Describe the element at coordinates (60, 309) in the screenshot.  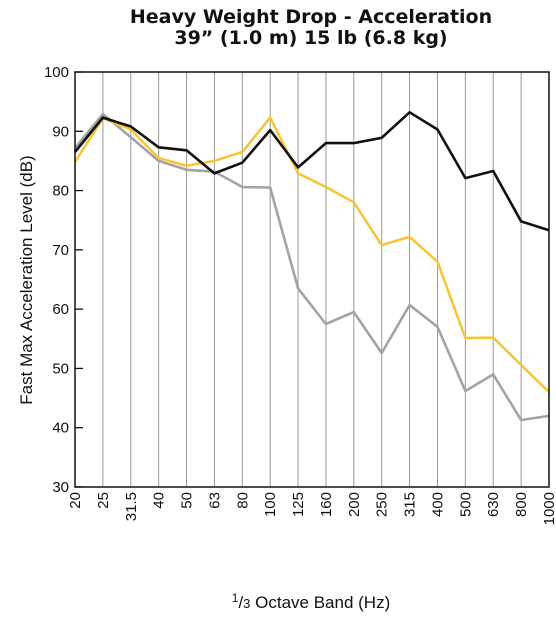
I see `y-tick-label-60: 60` at that location.